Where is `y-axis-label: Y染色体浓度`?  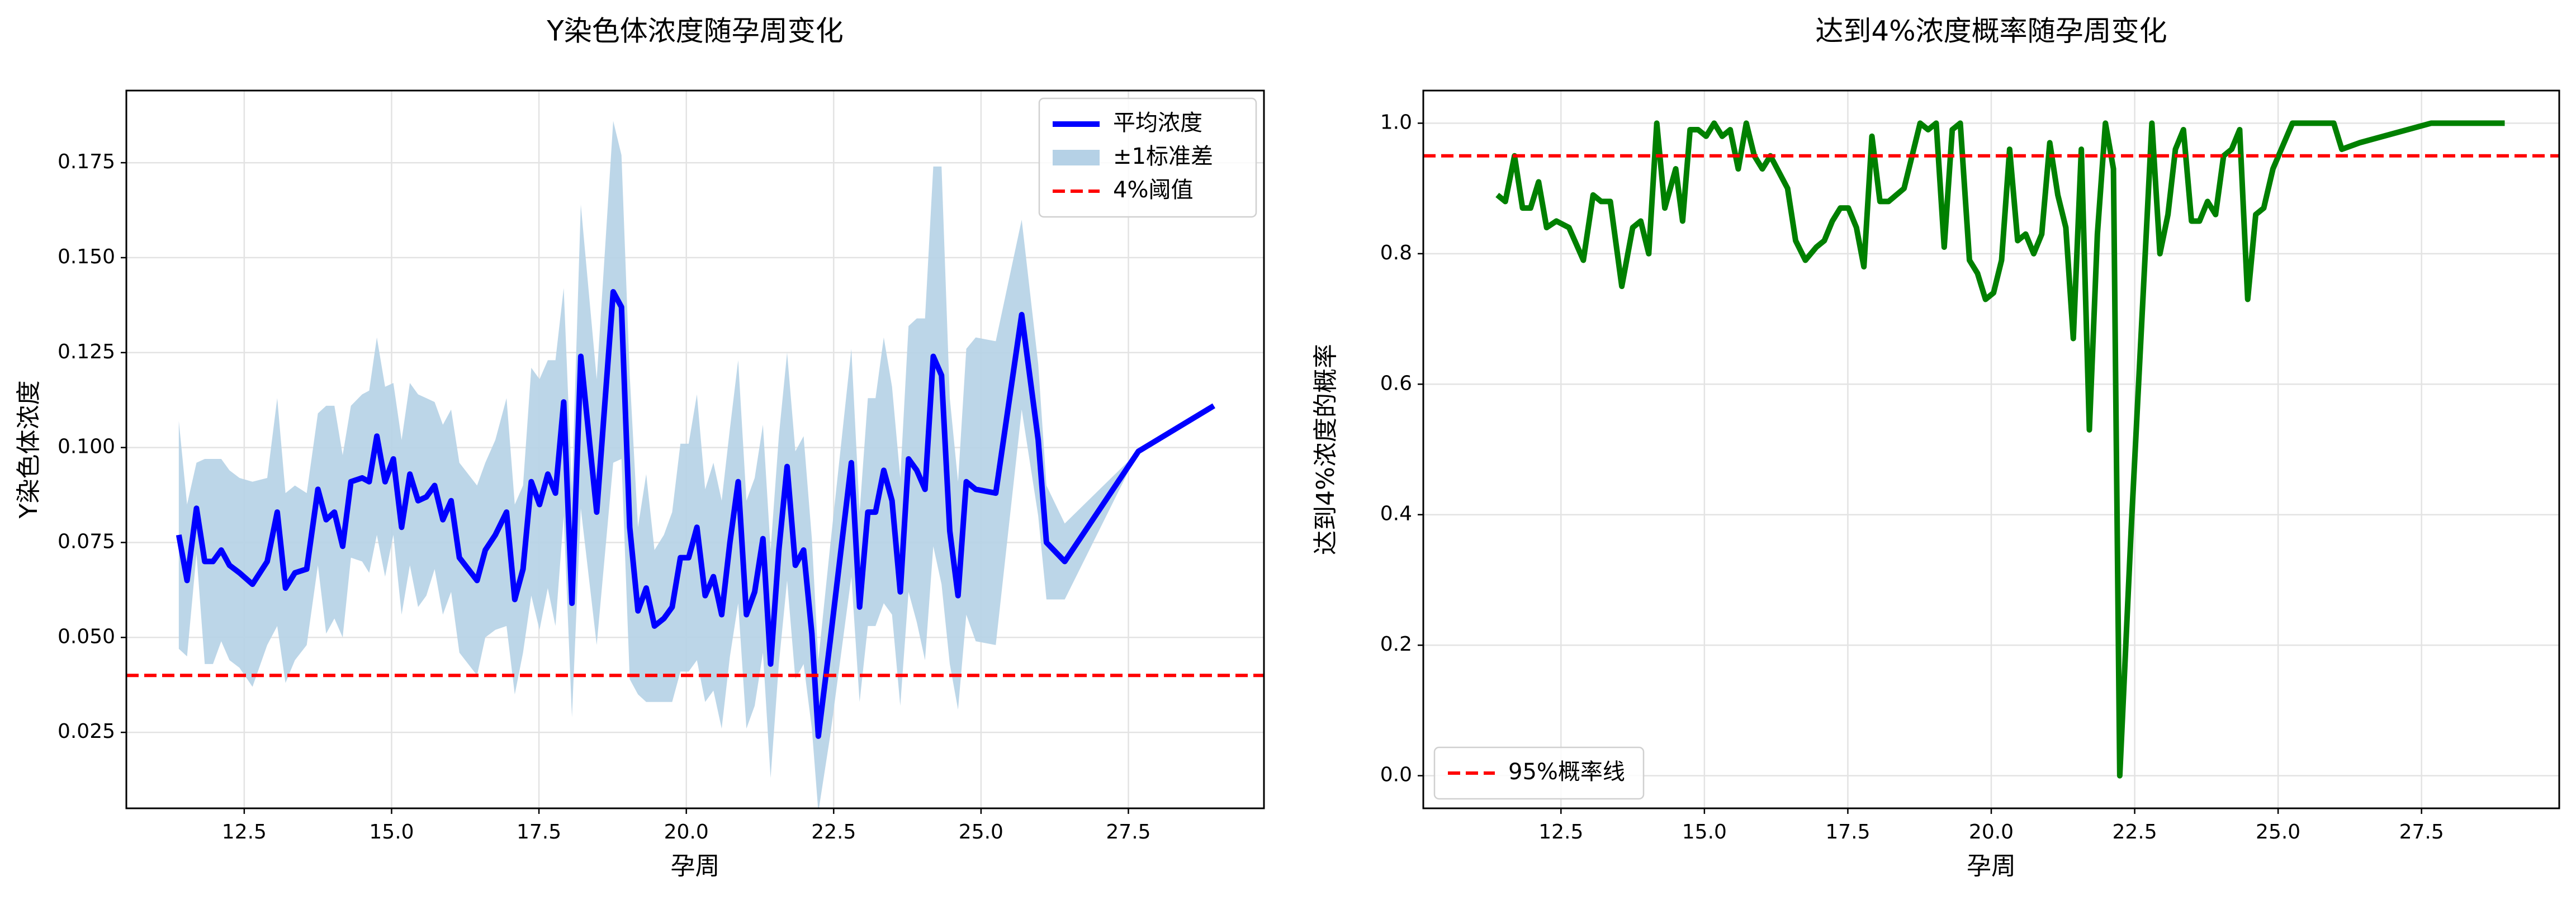
y-axis-label: Y染色体浓度 is located at coordinates (29, 450).